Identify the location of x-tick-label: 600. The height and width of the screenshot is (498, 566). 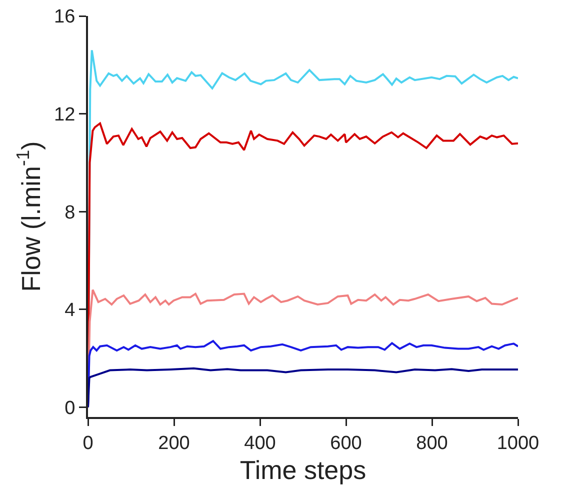
(346, 443).